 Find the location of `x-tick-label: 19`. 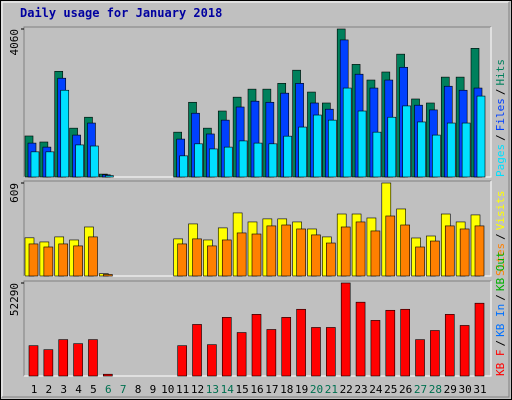

x-tick-label: 19 is located at coordinates (301, 389).